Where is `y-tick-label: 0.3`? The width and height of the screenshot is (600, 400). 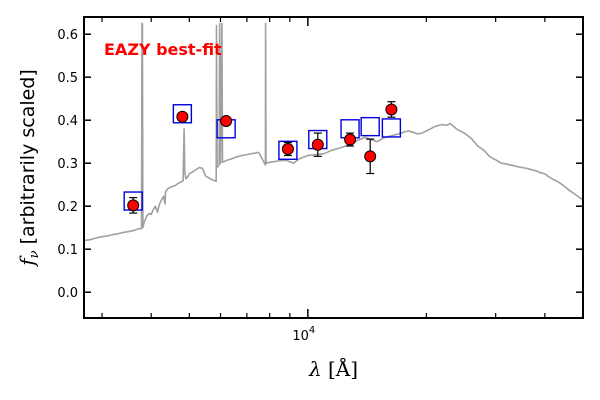
y-tick-label: 0.3 is located at coordinates (67, 164).